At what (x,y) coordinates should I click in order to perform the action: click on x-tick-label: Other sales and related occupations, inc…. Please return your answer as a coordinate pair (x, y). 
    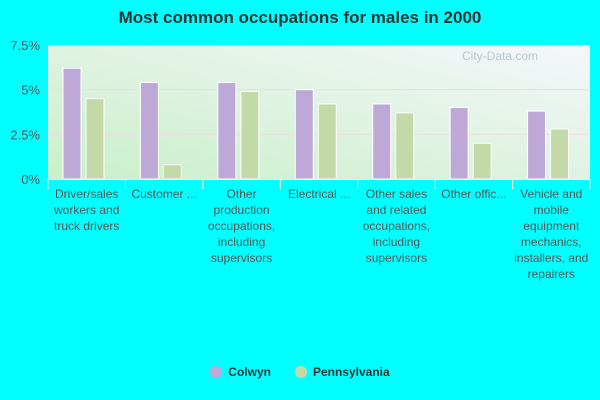
    Looking at the image, I should click on (396, 226).